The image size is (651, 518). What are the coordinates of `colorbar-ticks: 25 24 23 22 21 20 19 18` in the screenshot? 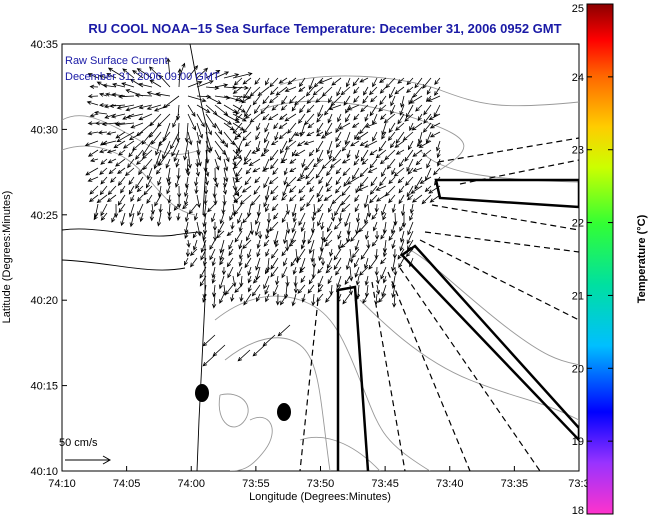 It's located at (592, 260).